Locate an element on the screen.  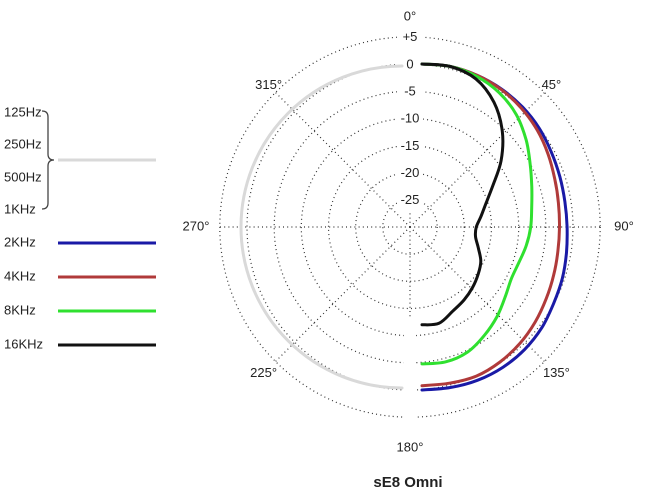
series-line-8khz is located at coordinates (477, 214).